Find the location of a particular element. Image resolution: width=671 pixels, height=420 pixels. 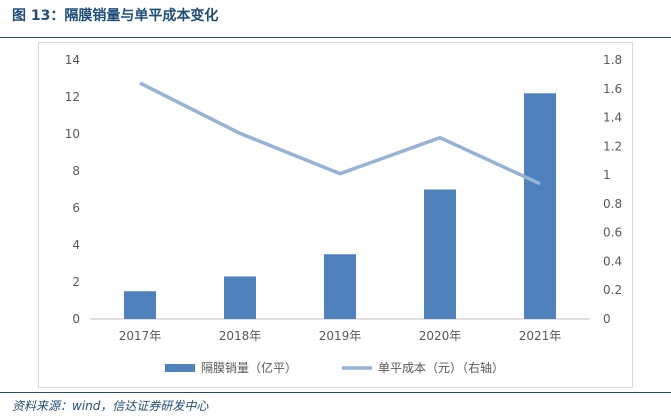

right-tick-label: 1 is located at coordinates (607, 175).